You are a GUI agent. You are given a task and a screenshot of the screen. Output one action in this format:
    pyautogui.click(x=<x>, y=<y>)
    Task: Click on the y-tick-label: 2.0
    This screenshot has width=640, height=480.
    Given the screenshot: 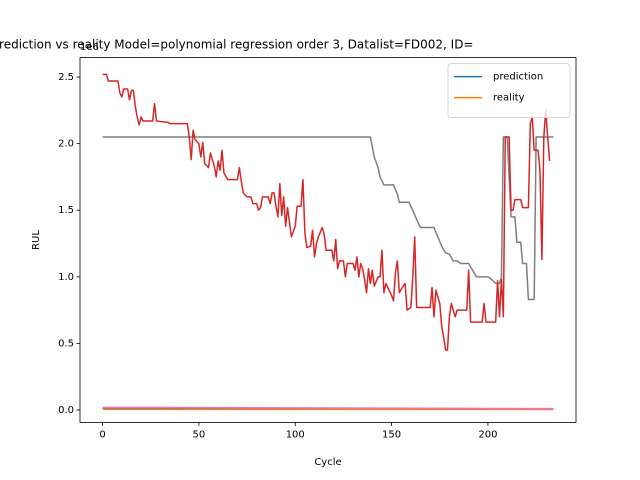 What is the action you would take?
    pyautogui.click(x=66, y=144)
    